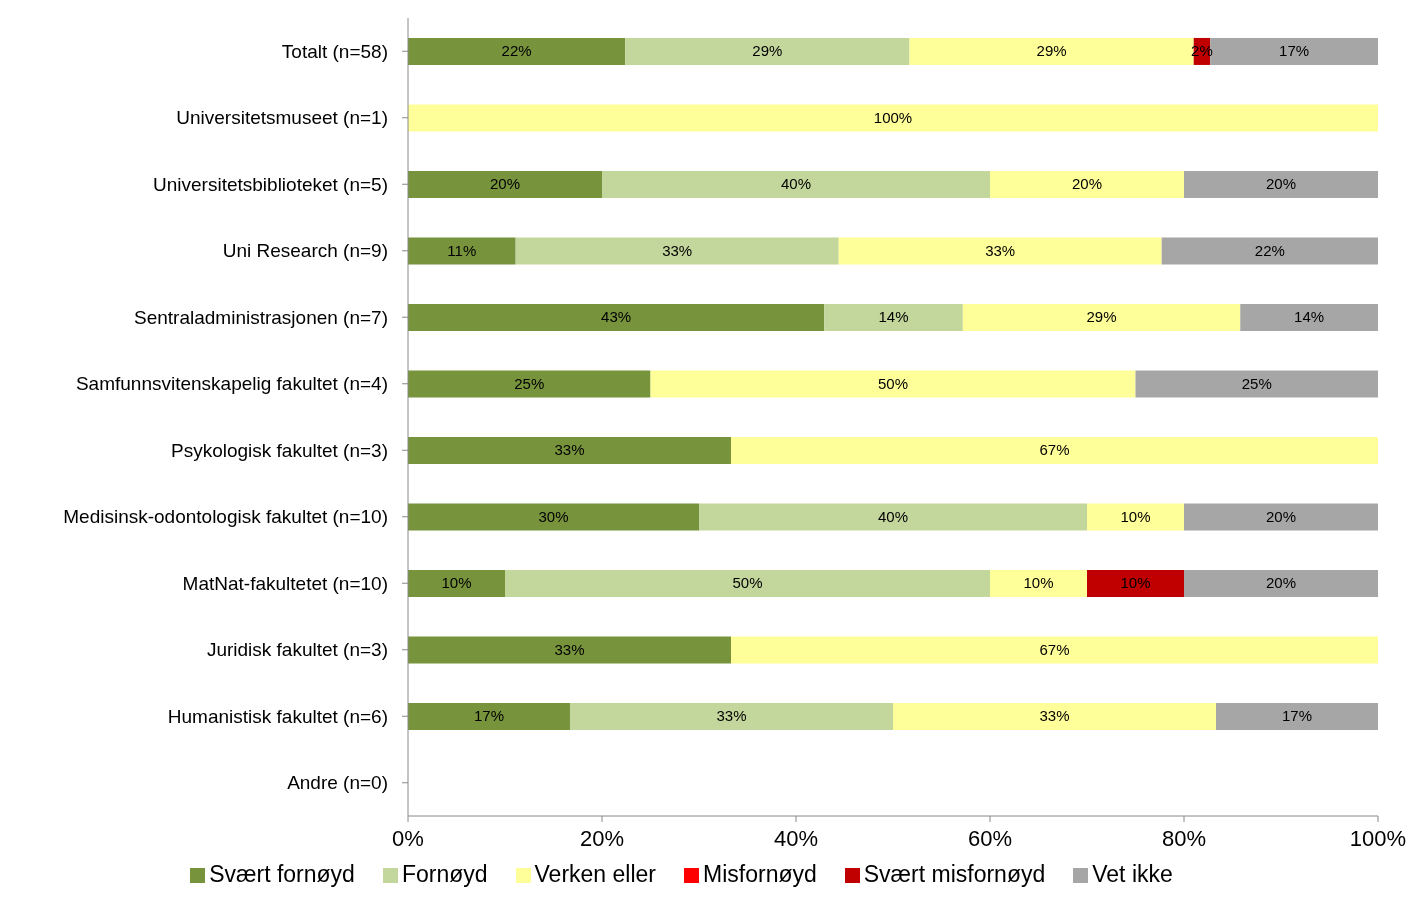 The image size is (1419, 899). What do you see at coordinates (334, 51) in the screenshot?
I see `y-tick-label: Totalt (n=58)` at bounding box center [334, 51].